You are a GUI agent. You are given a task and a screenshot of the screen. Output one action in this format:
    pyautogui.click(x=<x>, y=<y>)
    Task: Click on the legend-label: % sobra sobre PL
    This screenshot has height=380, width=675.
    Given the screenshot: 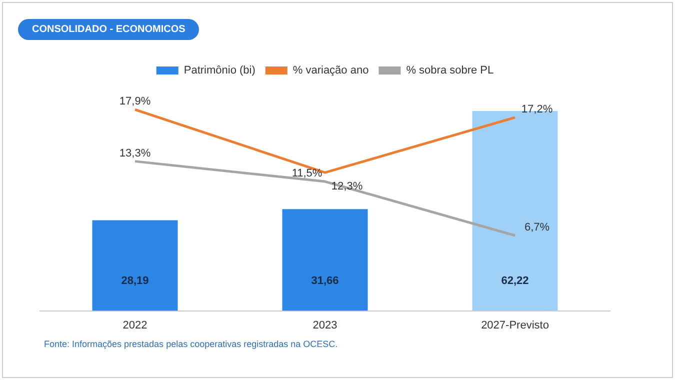 What is the action you would take?
    pyautogui.click(x=450, y=70)
    